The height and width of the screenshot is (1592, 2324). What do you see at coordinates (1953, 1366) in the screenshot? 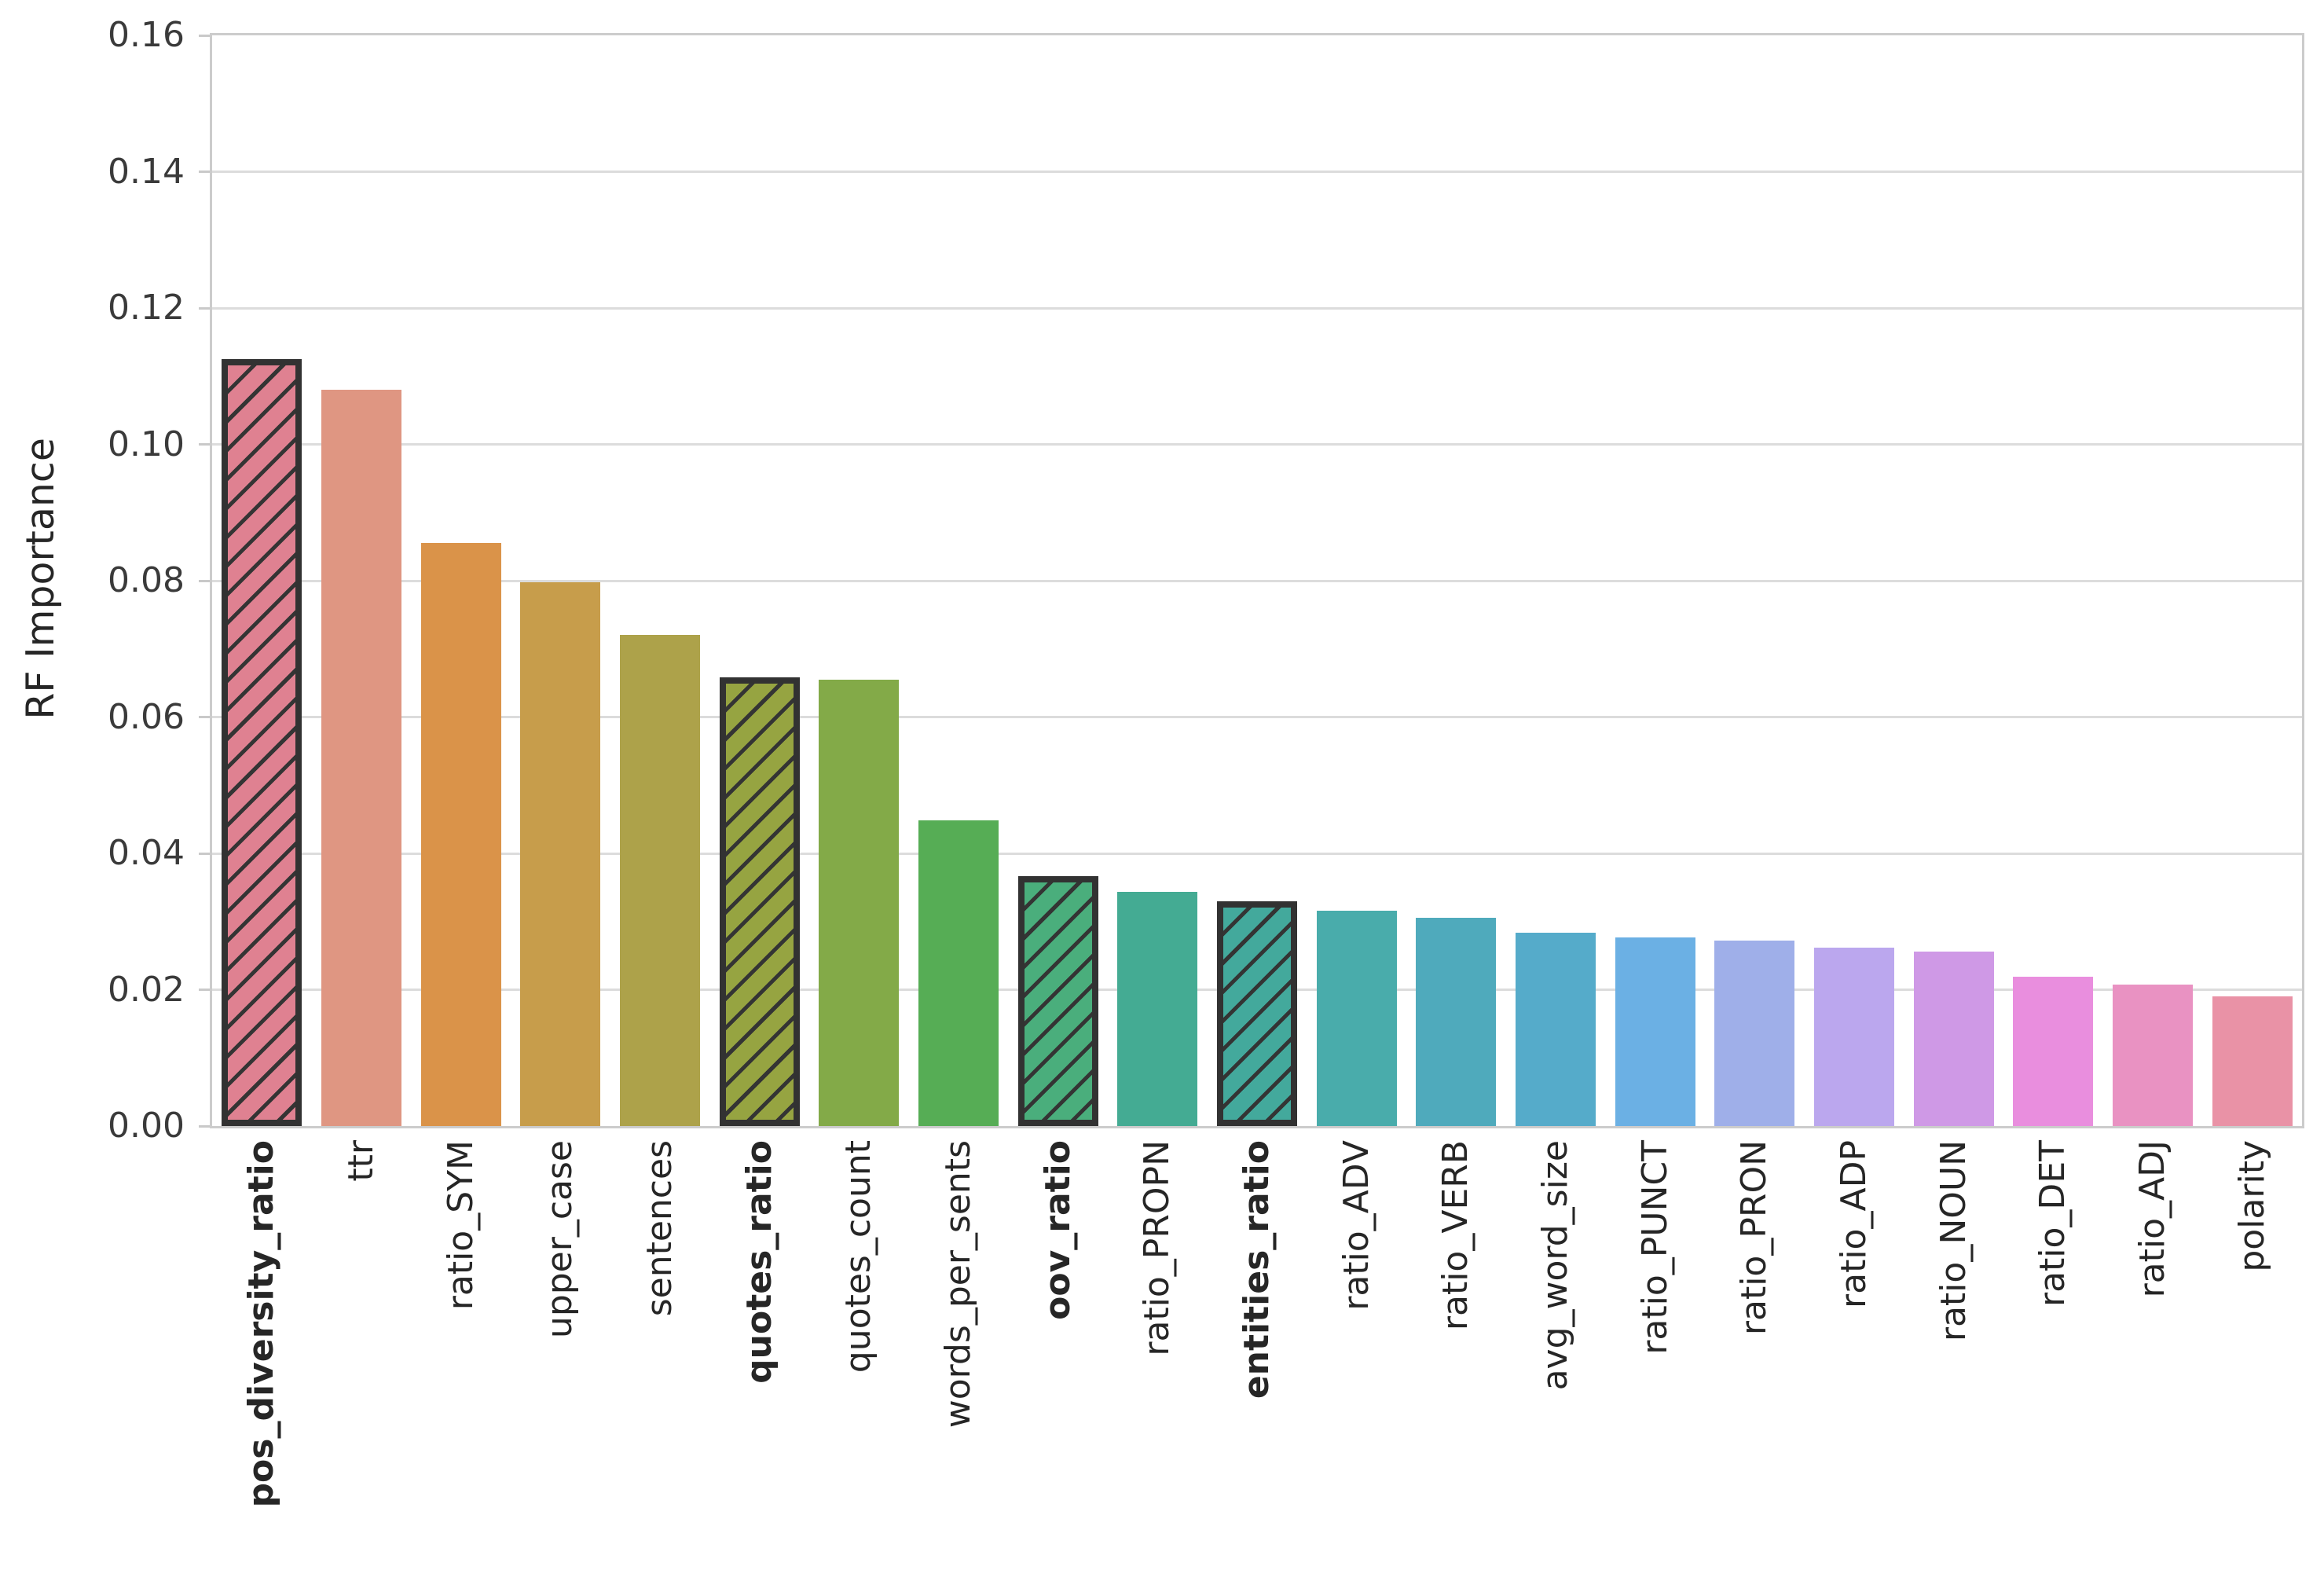
I see `x-tick-ratio_NOUN: ratio_NOUN` at bounding box center [1953, 1366].